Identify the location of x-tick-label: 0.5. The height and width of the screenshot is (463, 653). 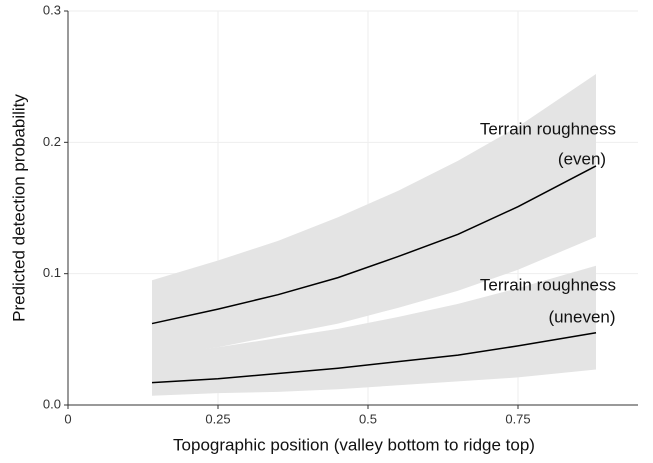
(368, 418).